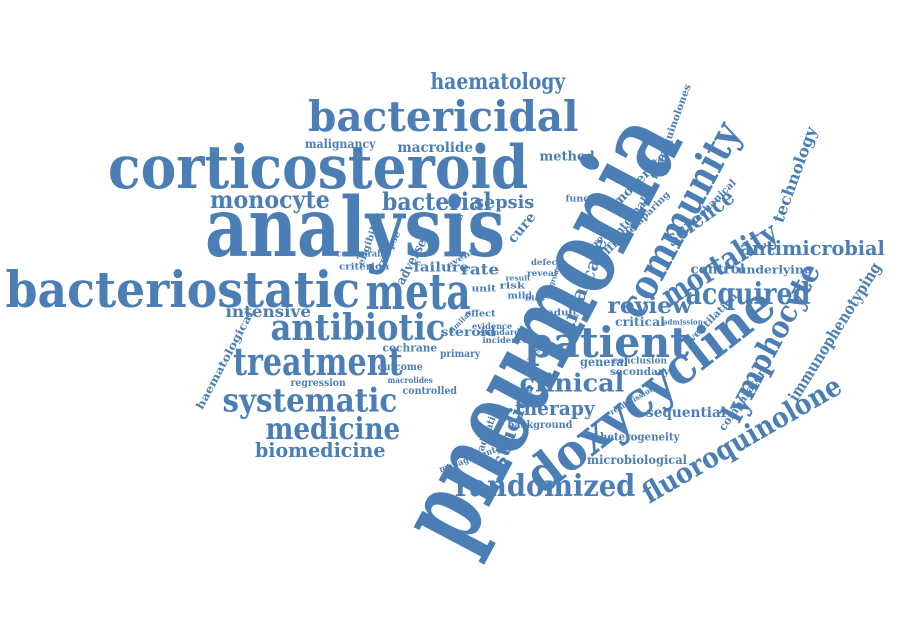 The width and height of the screenshot is (900, 627). I want to click on word-result: result, so click(518, 278).